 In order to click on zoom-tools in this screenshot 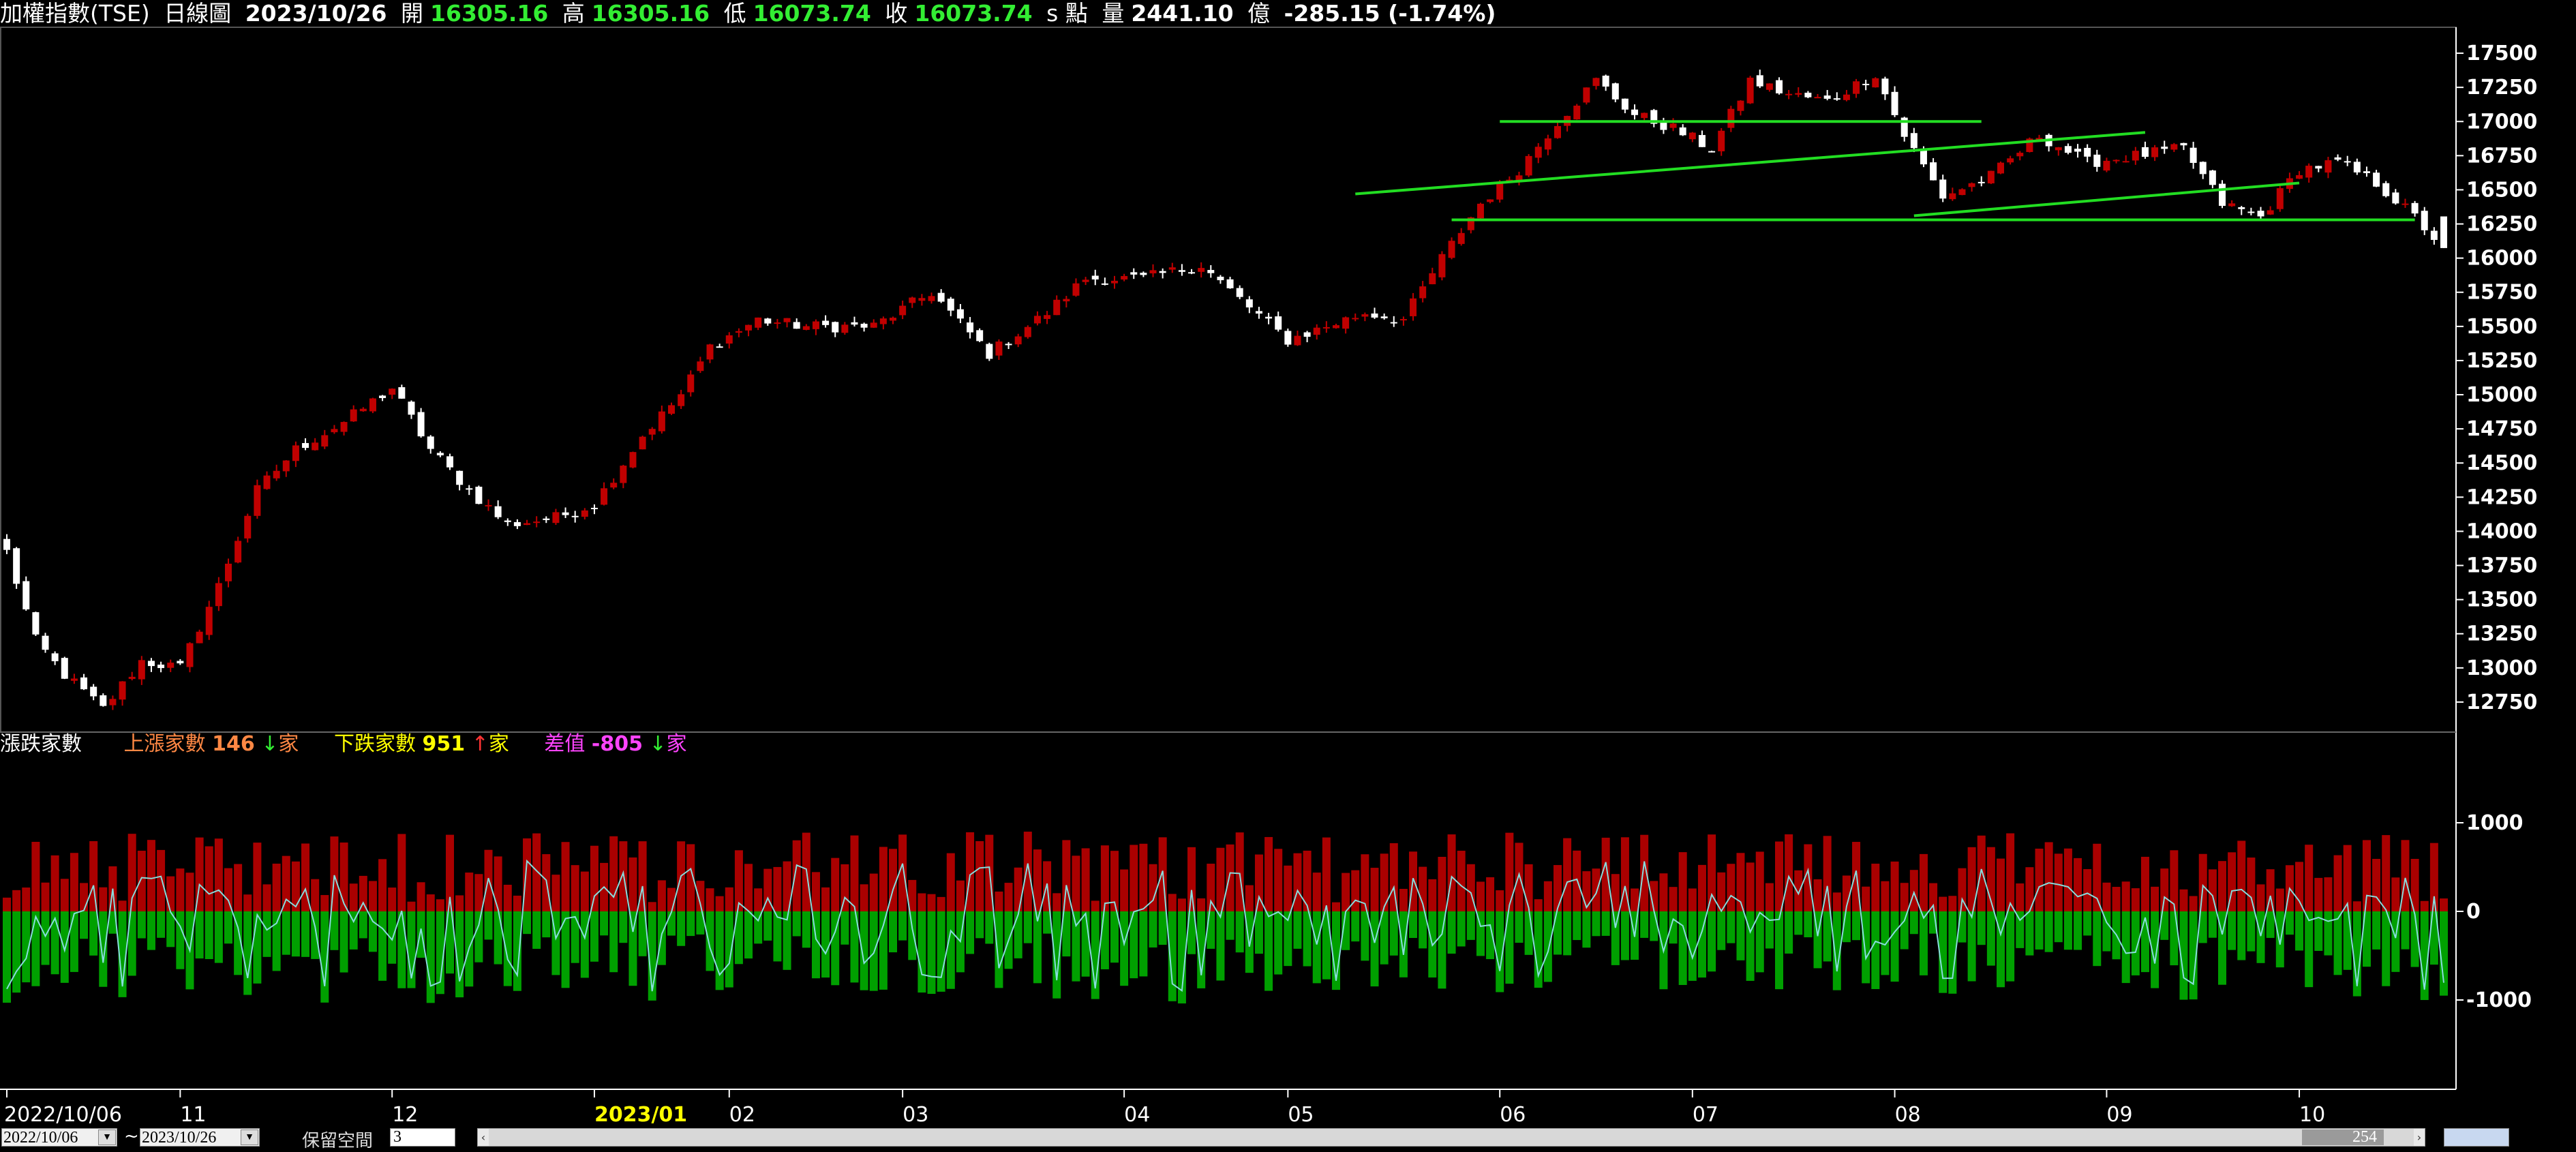, I will do `click(2476, 1137)`.